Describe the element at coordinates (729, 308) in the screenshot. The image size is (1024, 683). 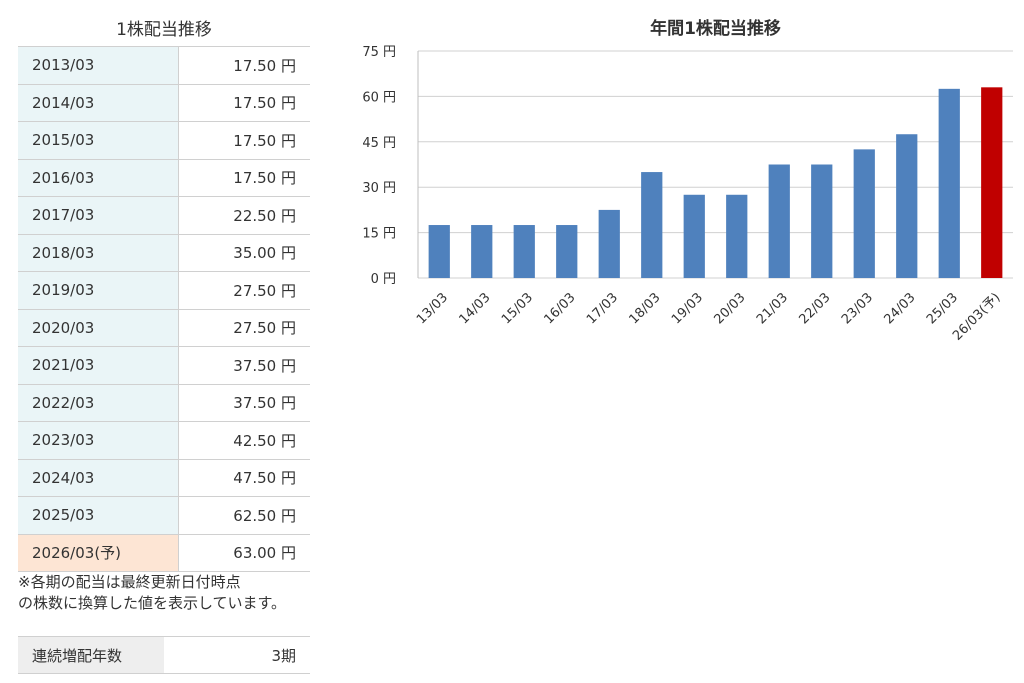
I see `x-tick-label: 20/03` at that location.